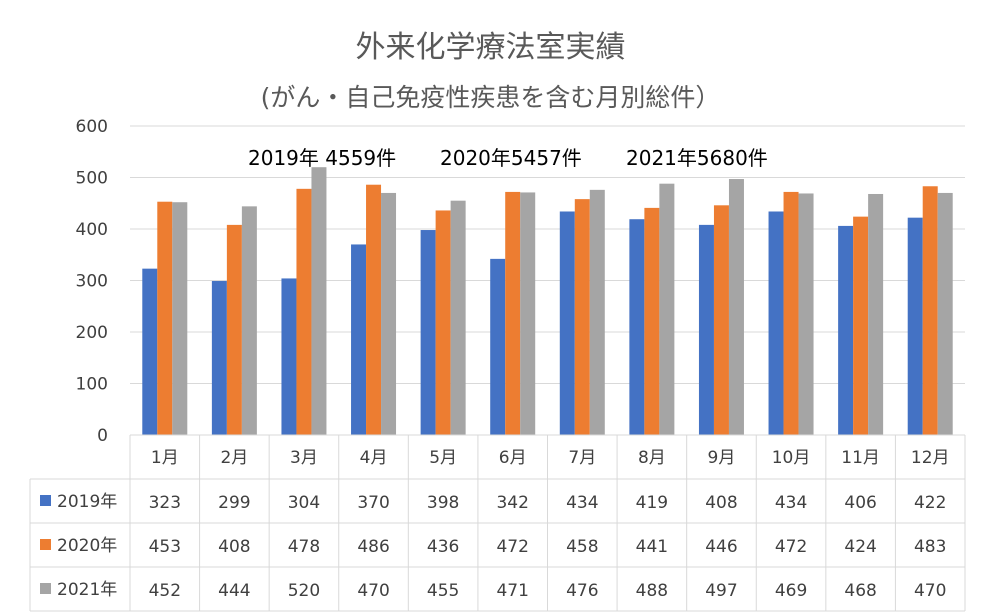 This screenshot has width=981, height=613. What do you see at coordinates (102, 436) in the screenshot?
I see `y-tick-label: 0` at bounding box center [102, 436].